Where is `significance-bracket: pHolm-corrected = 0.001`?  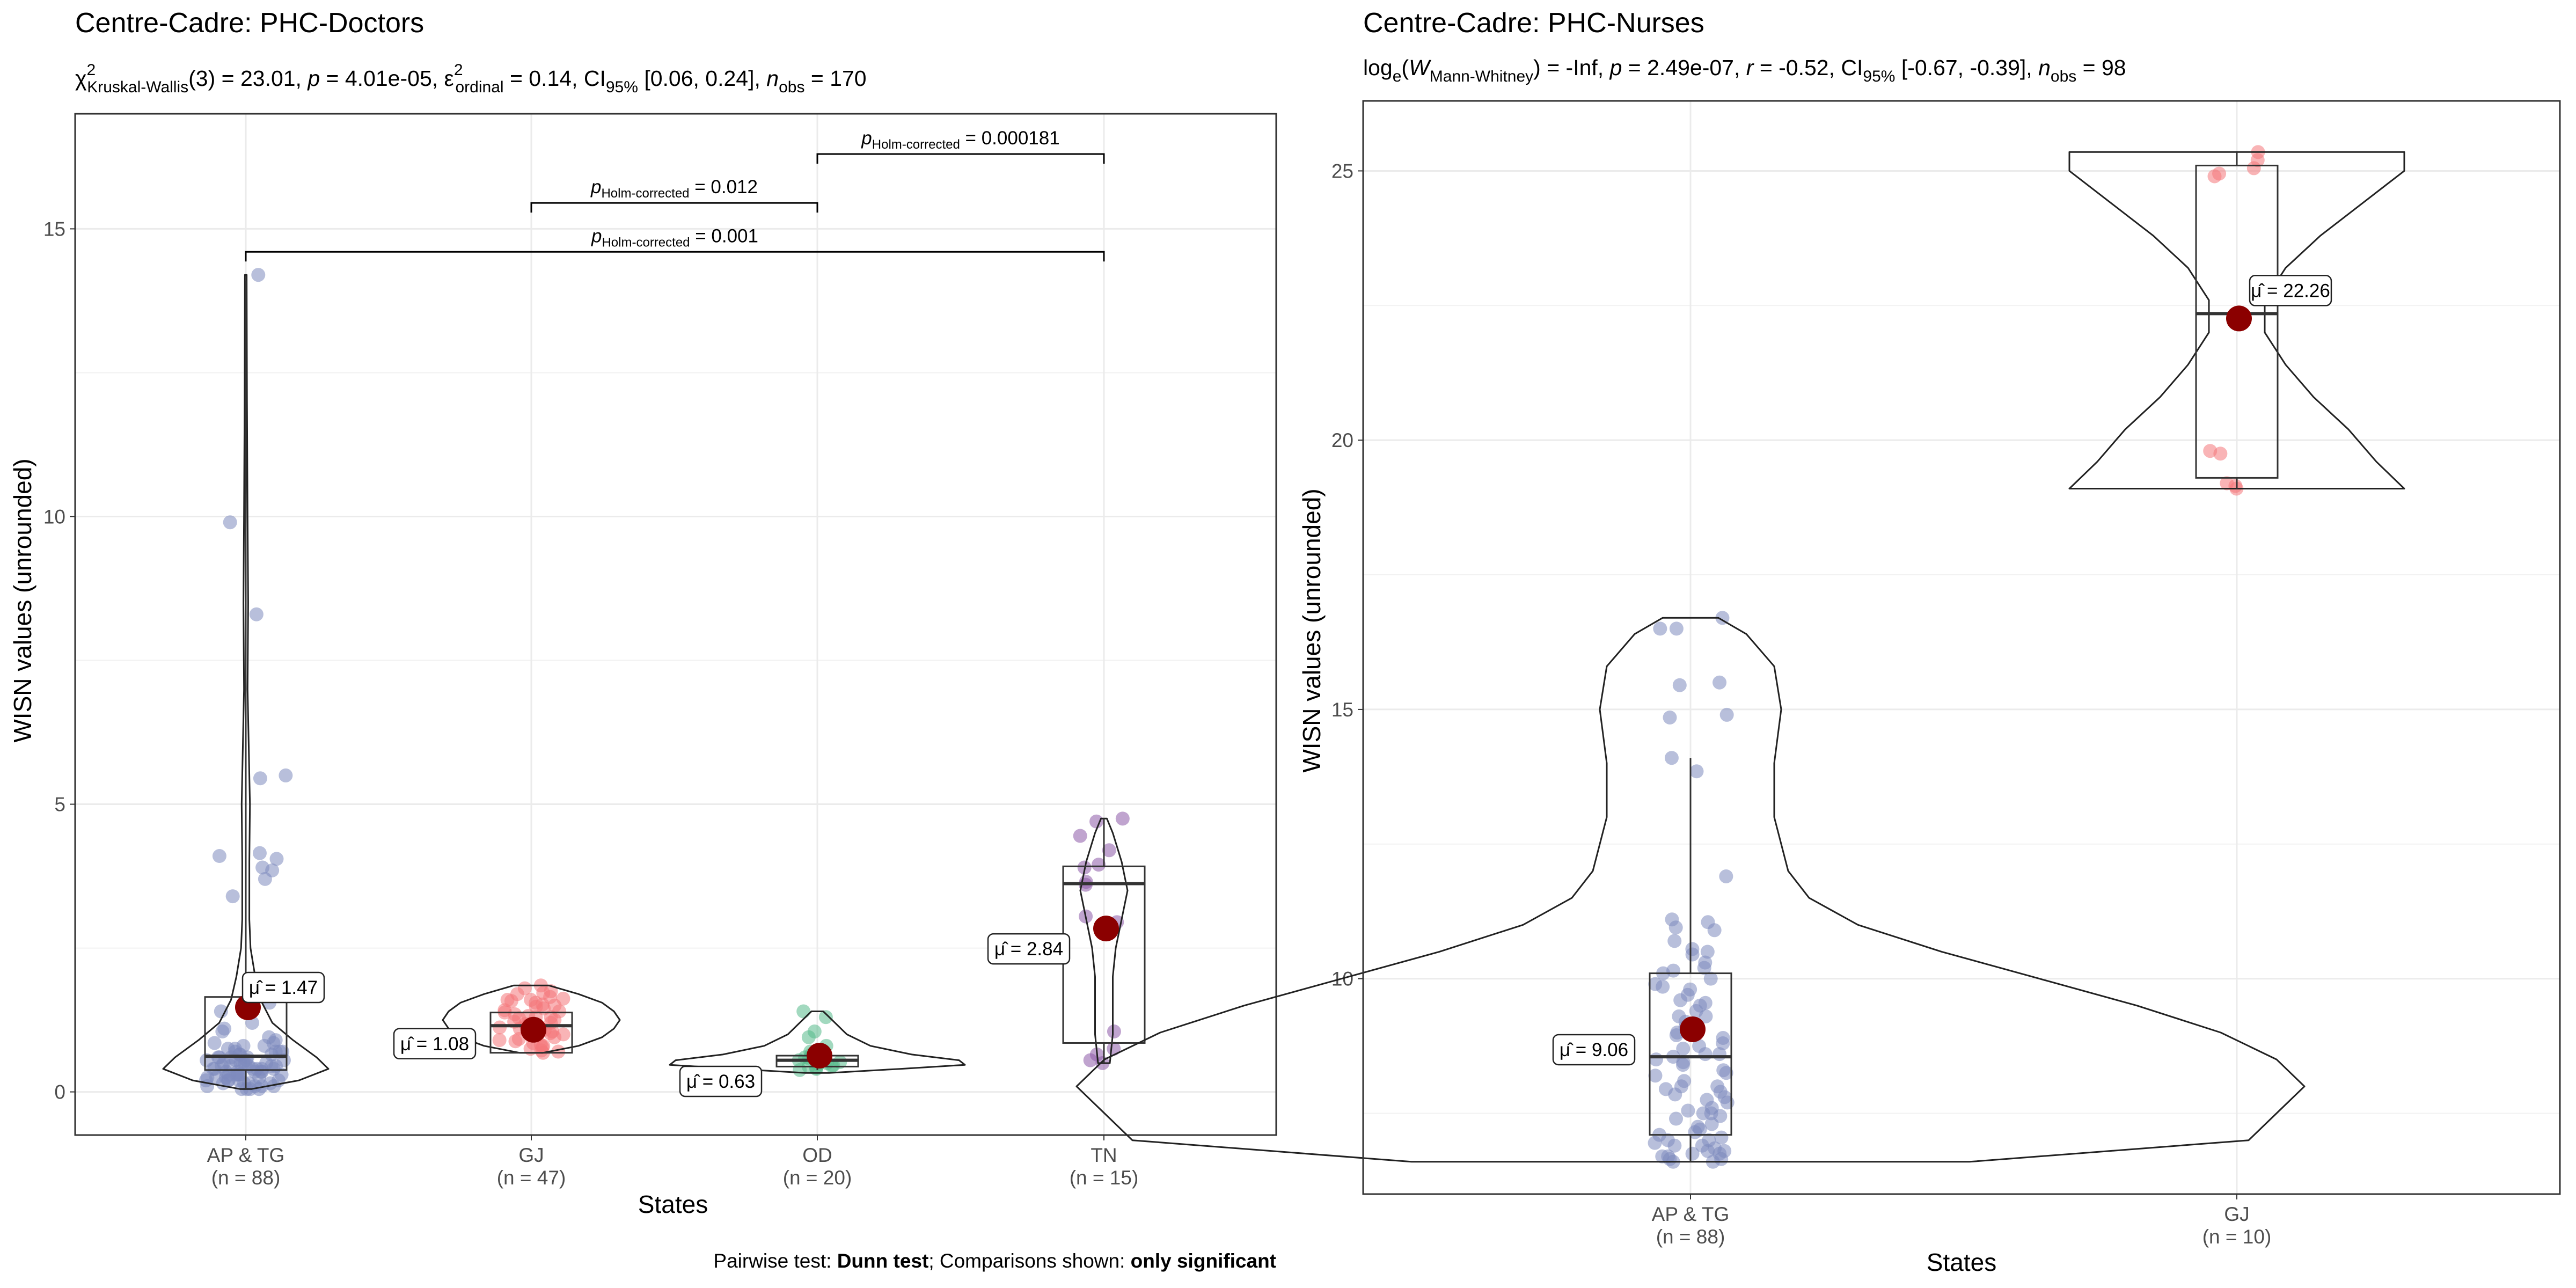
significance-bracket: pHolm-corrected = 0.001 is located at coordinates (675, 243).